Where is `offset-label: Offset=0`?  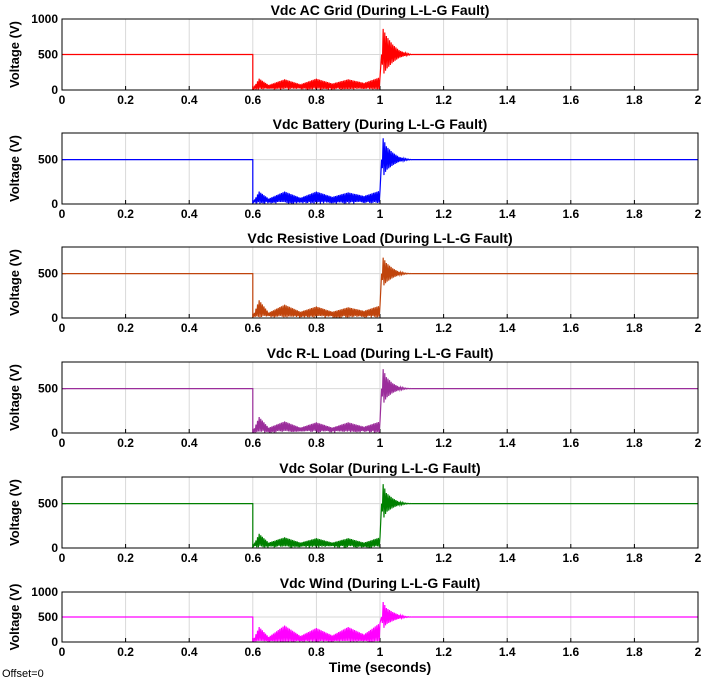 offset-label: Offset=0 is located at coordinates (23, 674).